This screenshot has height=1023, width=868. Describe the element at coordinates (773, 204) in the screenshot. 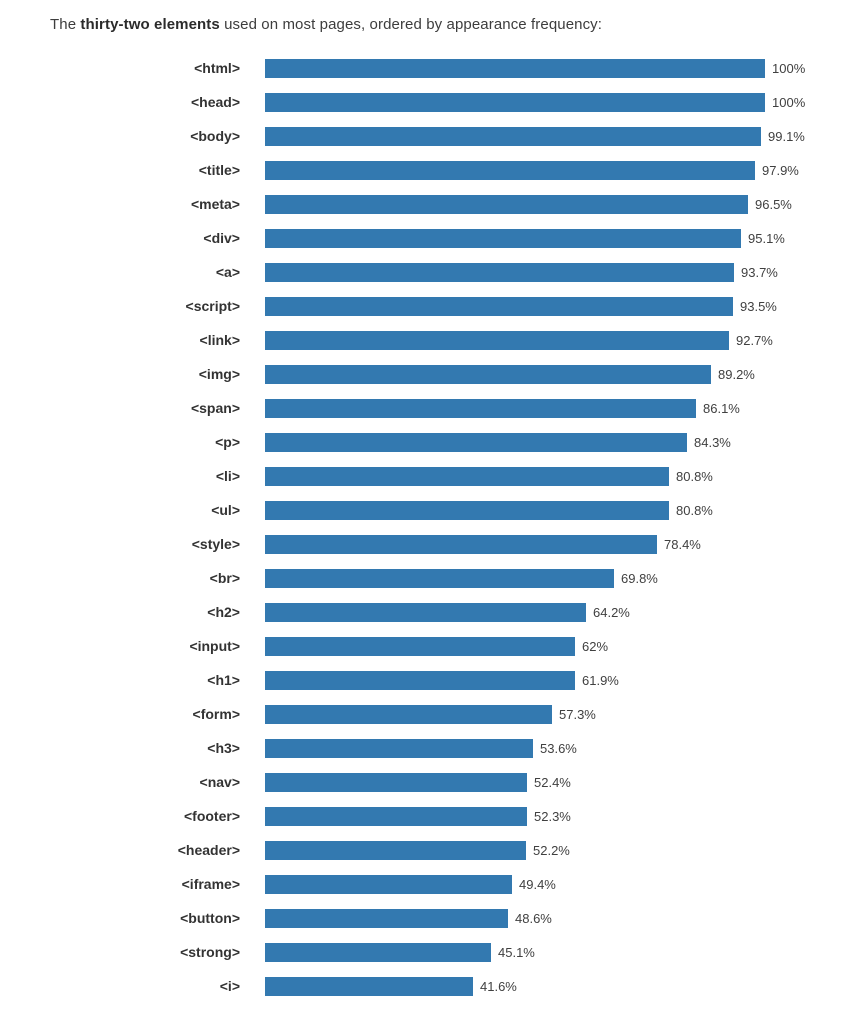

I see `value-label: 96.5%` at that location.